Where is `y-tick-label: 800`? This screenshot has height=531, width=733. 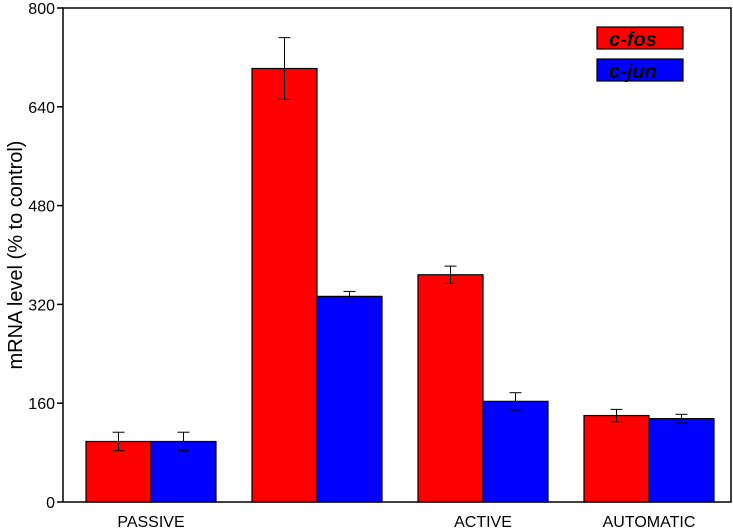
y-tick-label: 800 is located at coordinates (41, 9).